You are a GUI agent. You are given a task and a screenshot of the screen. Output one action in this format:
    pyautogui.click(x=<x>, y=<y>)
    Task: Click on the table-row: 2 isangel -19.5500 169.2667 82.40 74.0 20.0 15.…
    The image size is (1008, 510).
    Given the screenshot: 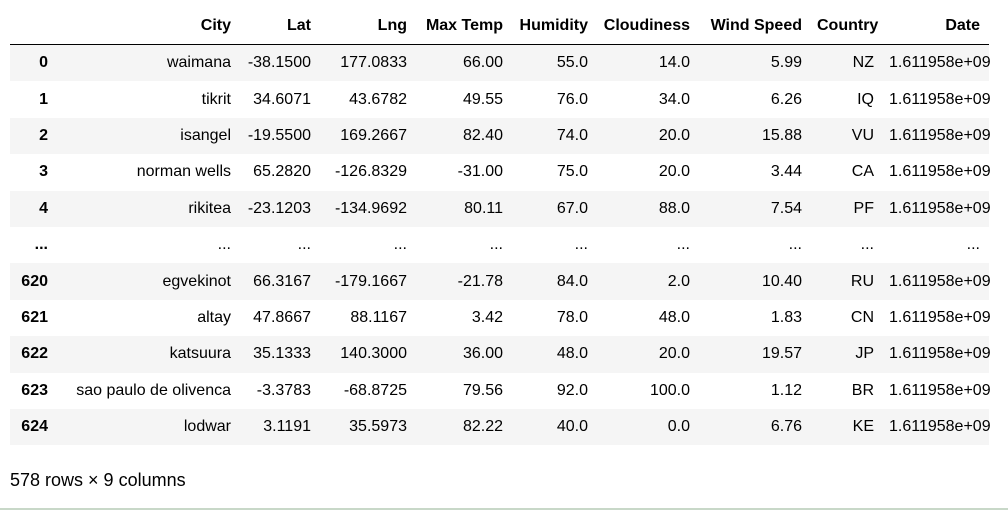 What is the action you would take?
    pyautogui.click(x=500, y=136)
    